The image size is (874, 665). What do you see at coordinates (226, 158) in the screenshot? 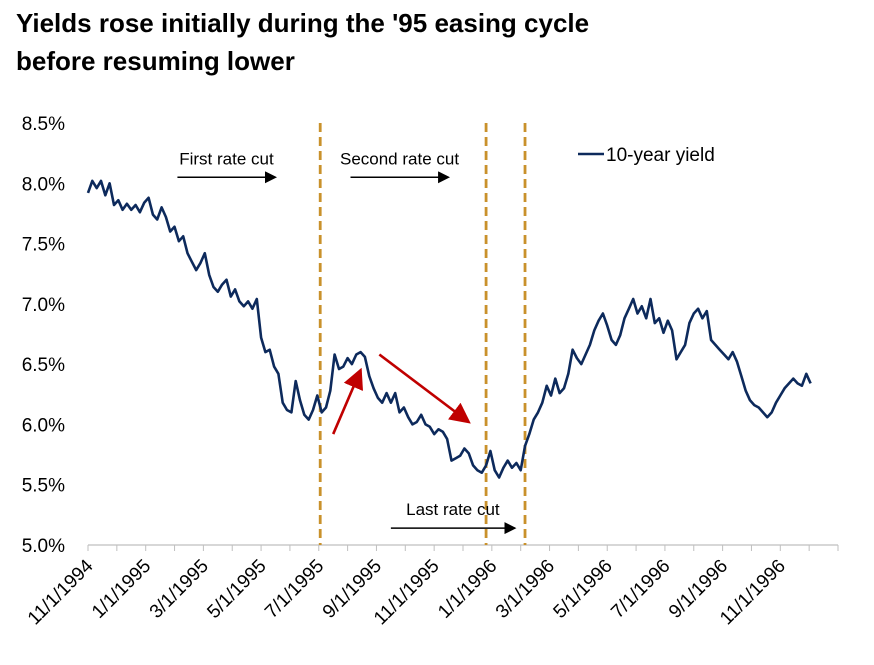
I see `rate-cut-label: First rate cut` at bounding box center [226, 158].